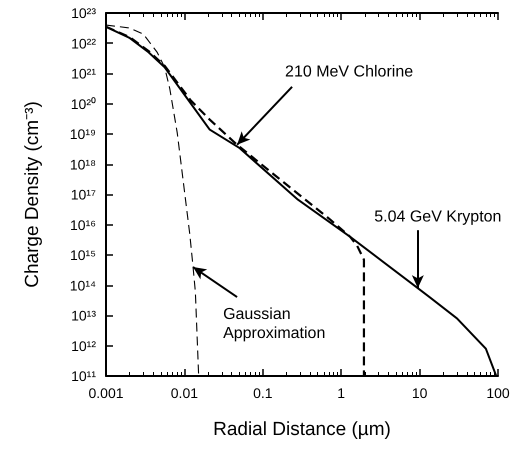 The height and width of the screenshot is (460, 522). What do you see at coordinates (83, 43) in the screenshot?
I see `y-tick-label: 10²²` at bounding box center [83, 43].